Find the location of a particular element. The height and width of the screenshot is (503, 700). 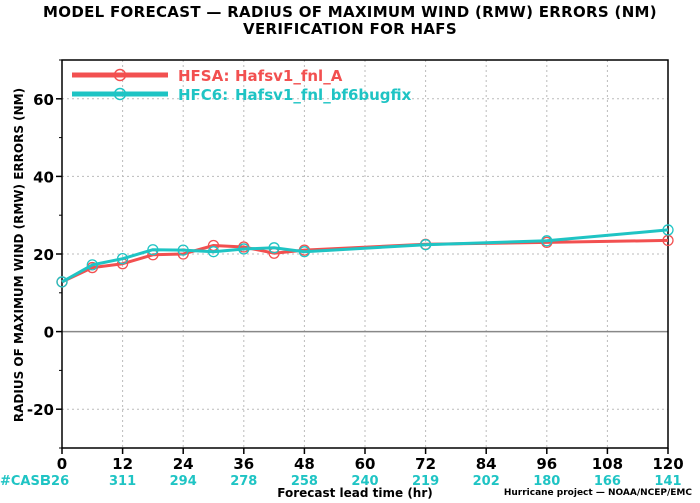

legend-name: HFSA: is located at coordinates (204, 76).